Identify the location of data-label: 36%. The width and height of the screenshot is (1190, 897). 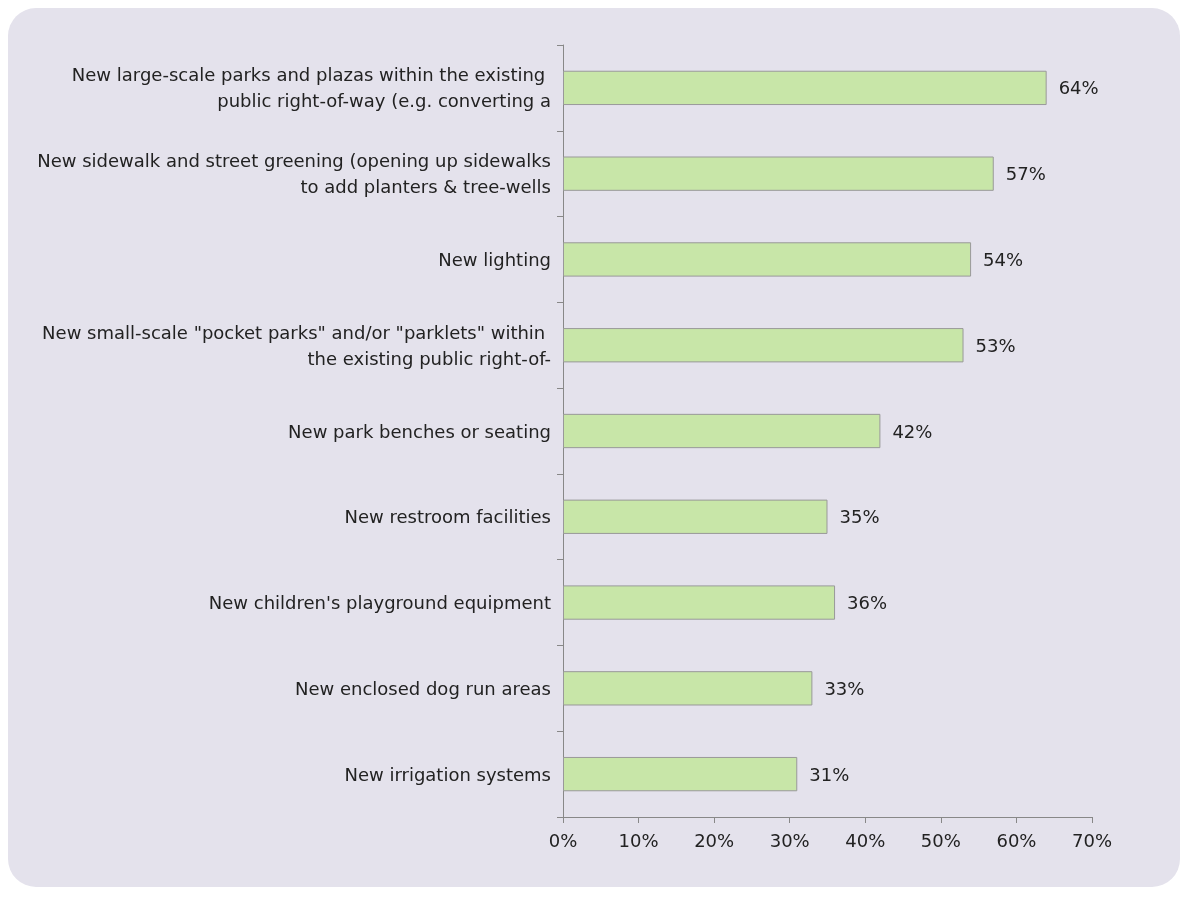
(867, 603).